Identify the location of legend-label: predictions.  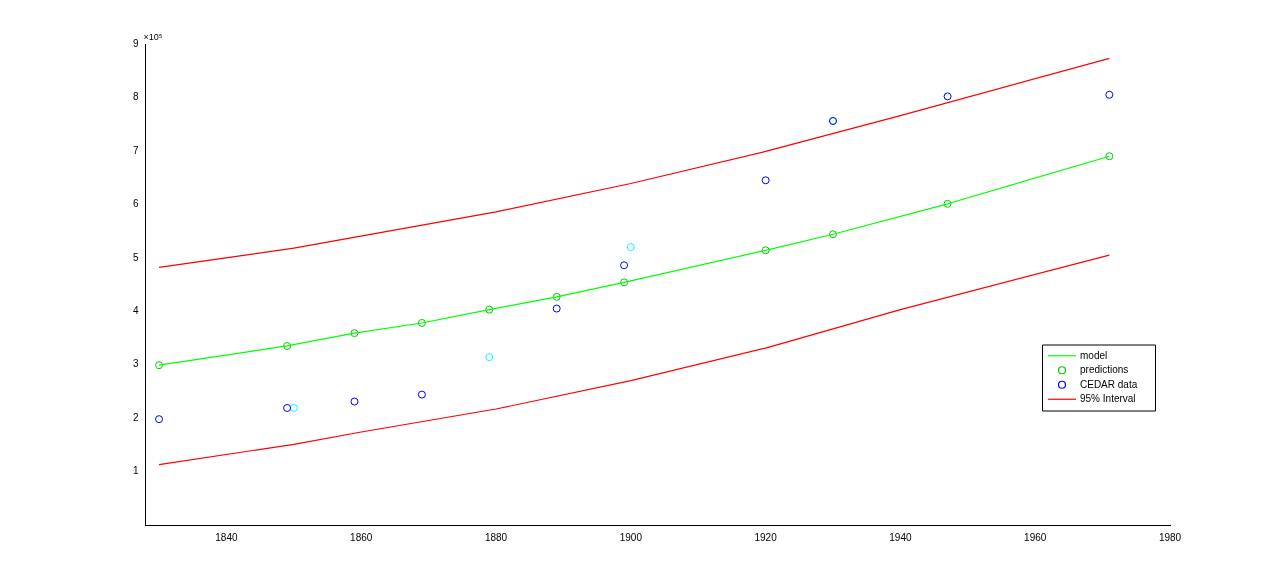
(1104, 369).